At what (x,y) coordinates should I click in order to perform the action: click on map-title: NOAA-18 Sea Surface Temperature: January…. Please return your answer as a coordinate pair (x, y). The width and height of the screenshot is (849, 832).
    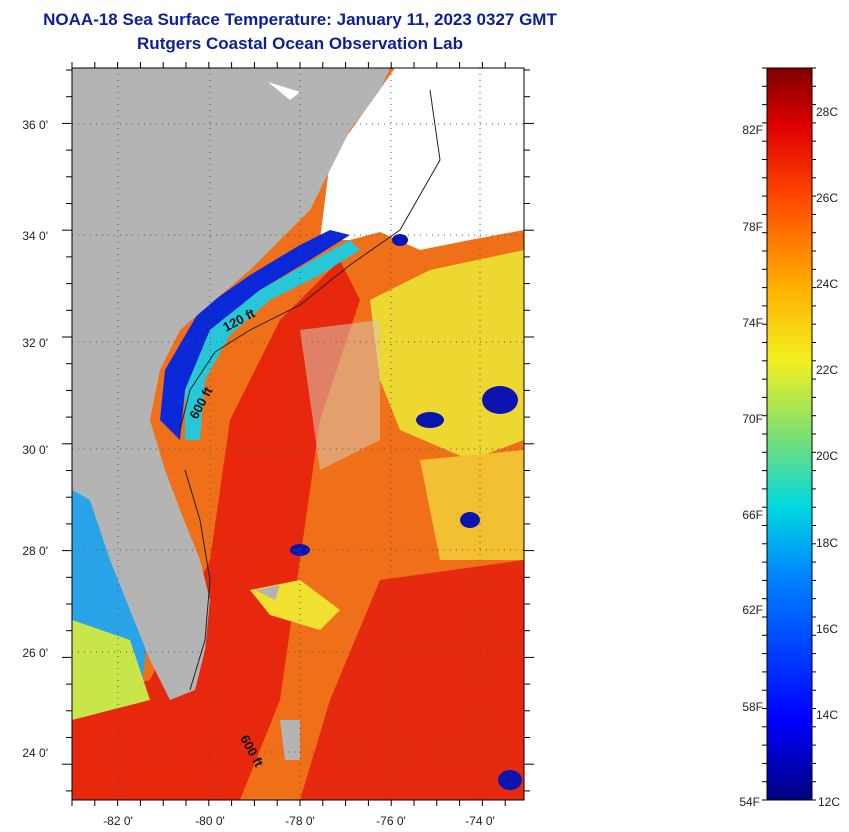
    Looking at the image, I should click on (300, 19).